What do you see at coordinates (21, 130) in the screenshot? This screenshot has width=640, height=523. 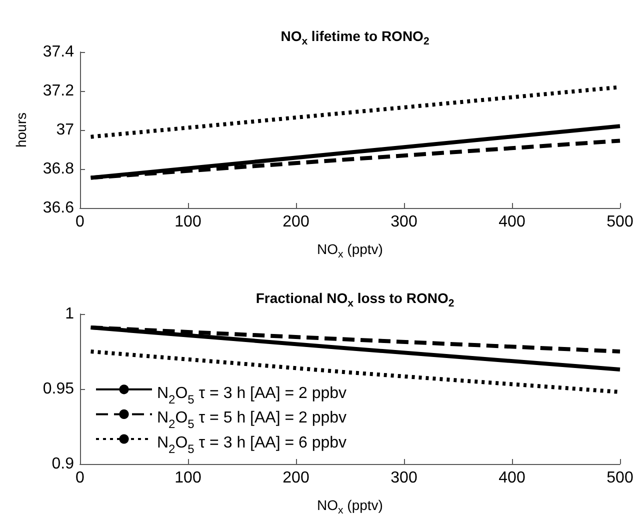 I see `y-axis-title: hours` at bounding box center [21, 130].